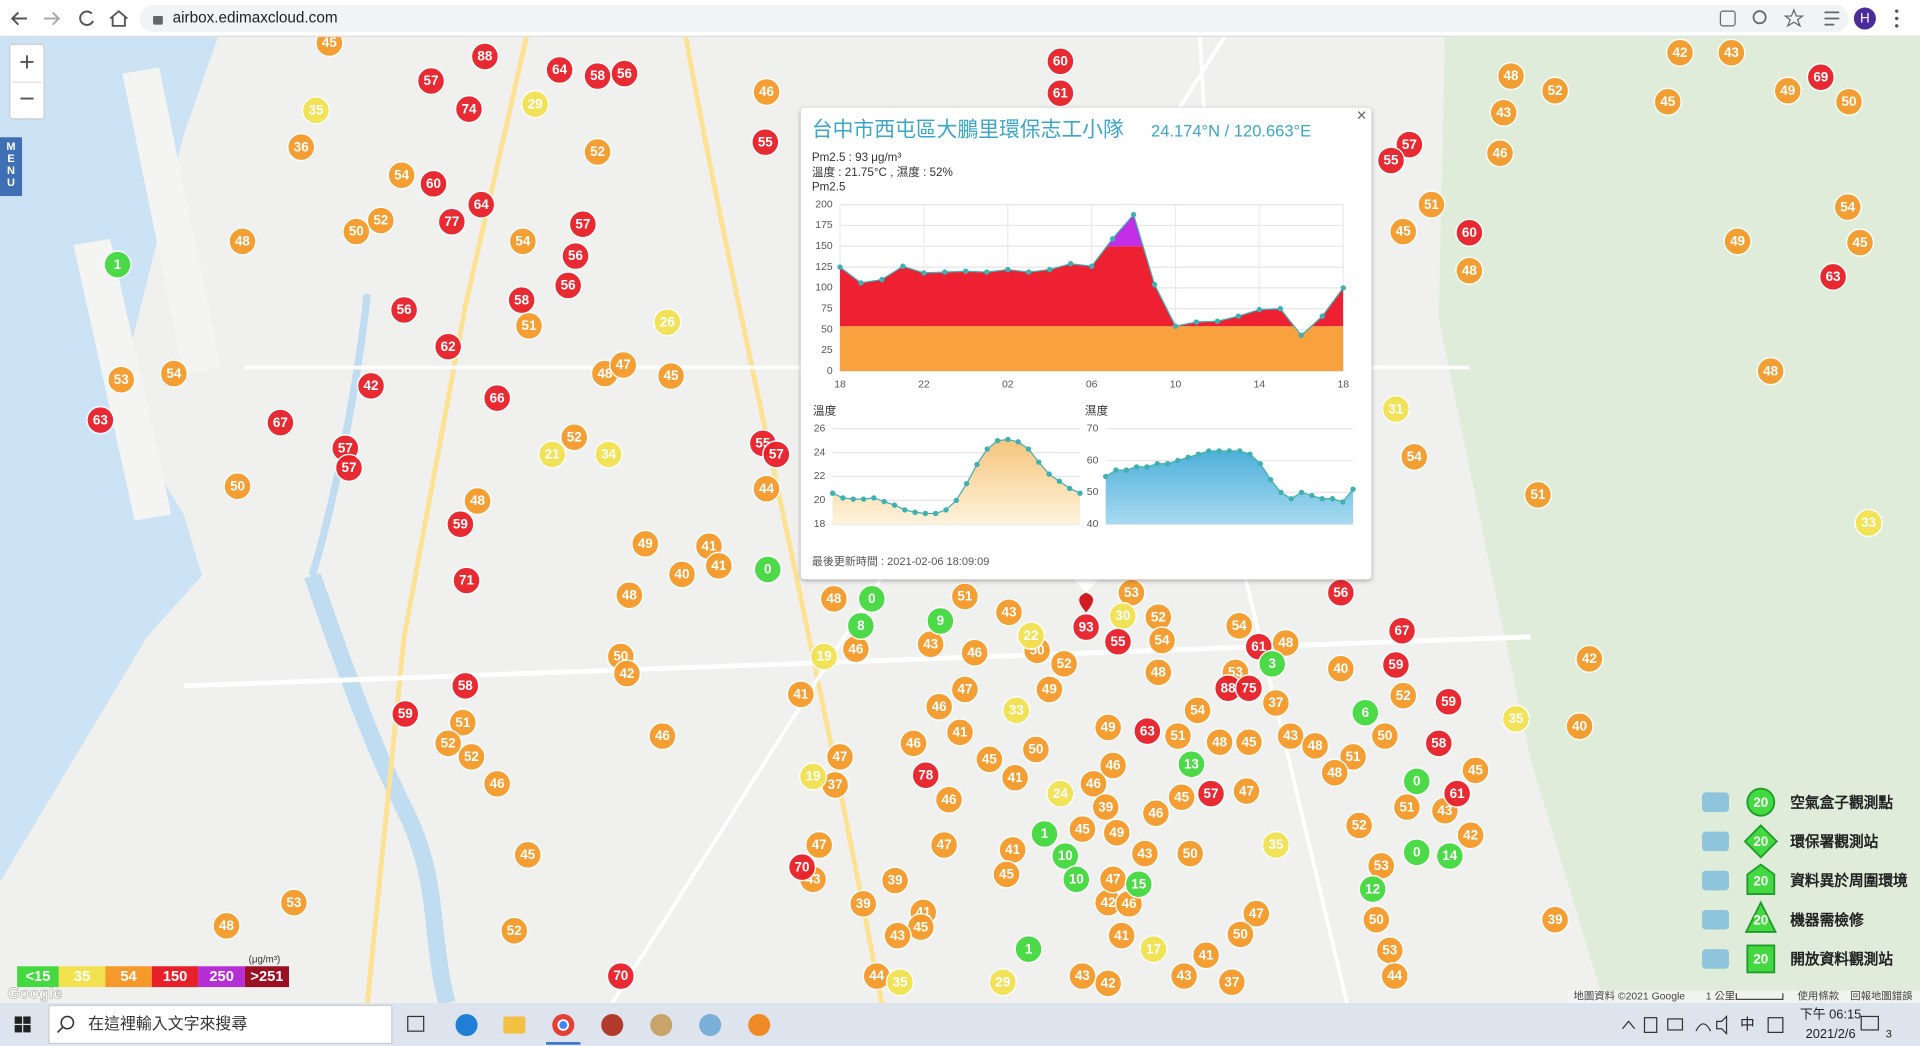 The height and width of the screenshot is (1046, 1920). Describe the element at coordinates (118, 18) in the screenshot. I see `home-button` at that location.